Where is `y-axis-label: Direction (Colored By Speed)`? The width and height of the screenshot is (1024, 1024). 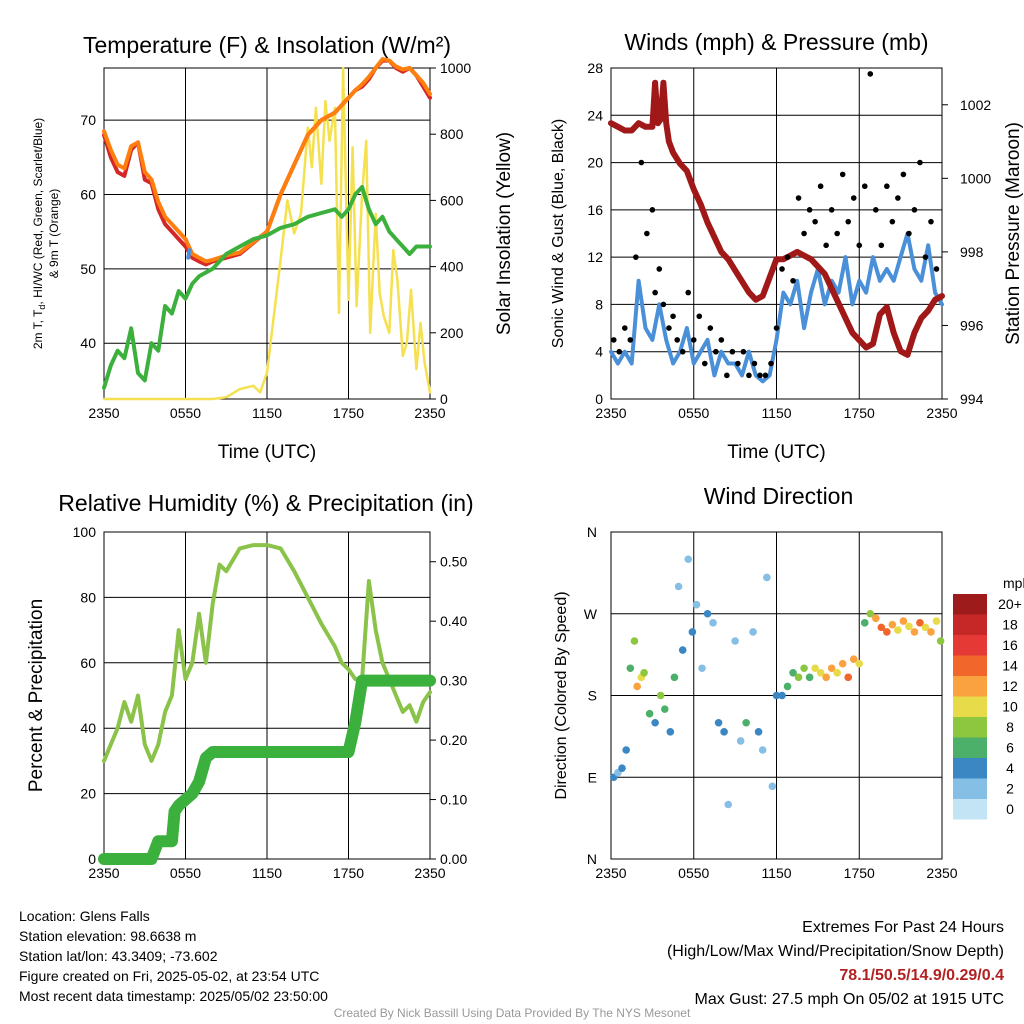
y-axis-label: Direction (Colored By Speed) is located at coordinates (561, 695).